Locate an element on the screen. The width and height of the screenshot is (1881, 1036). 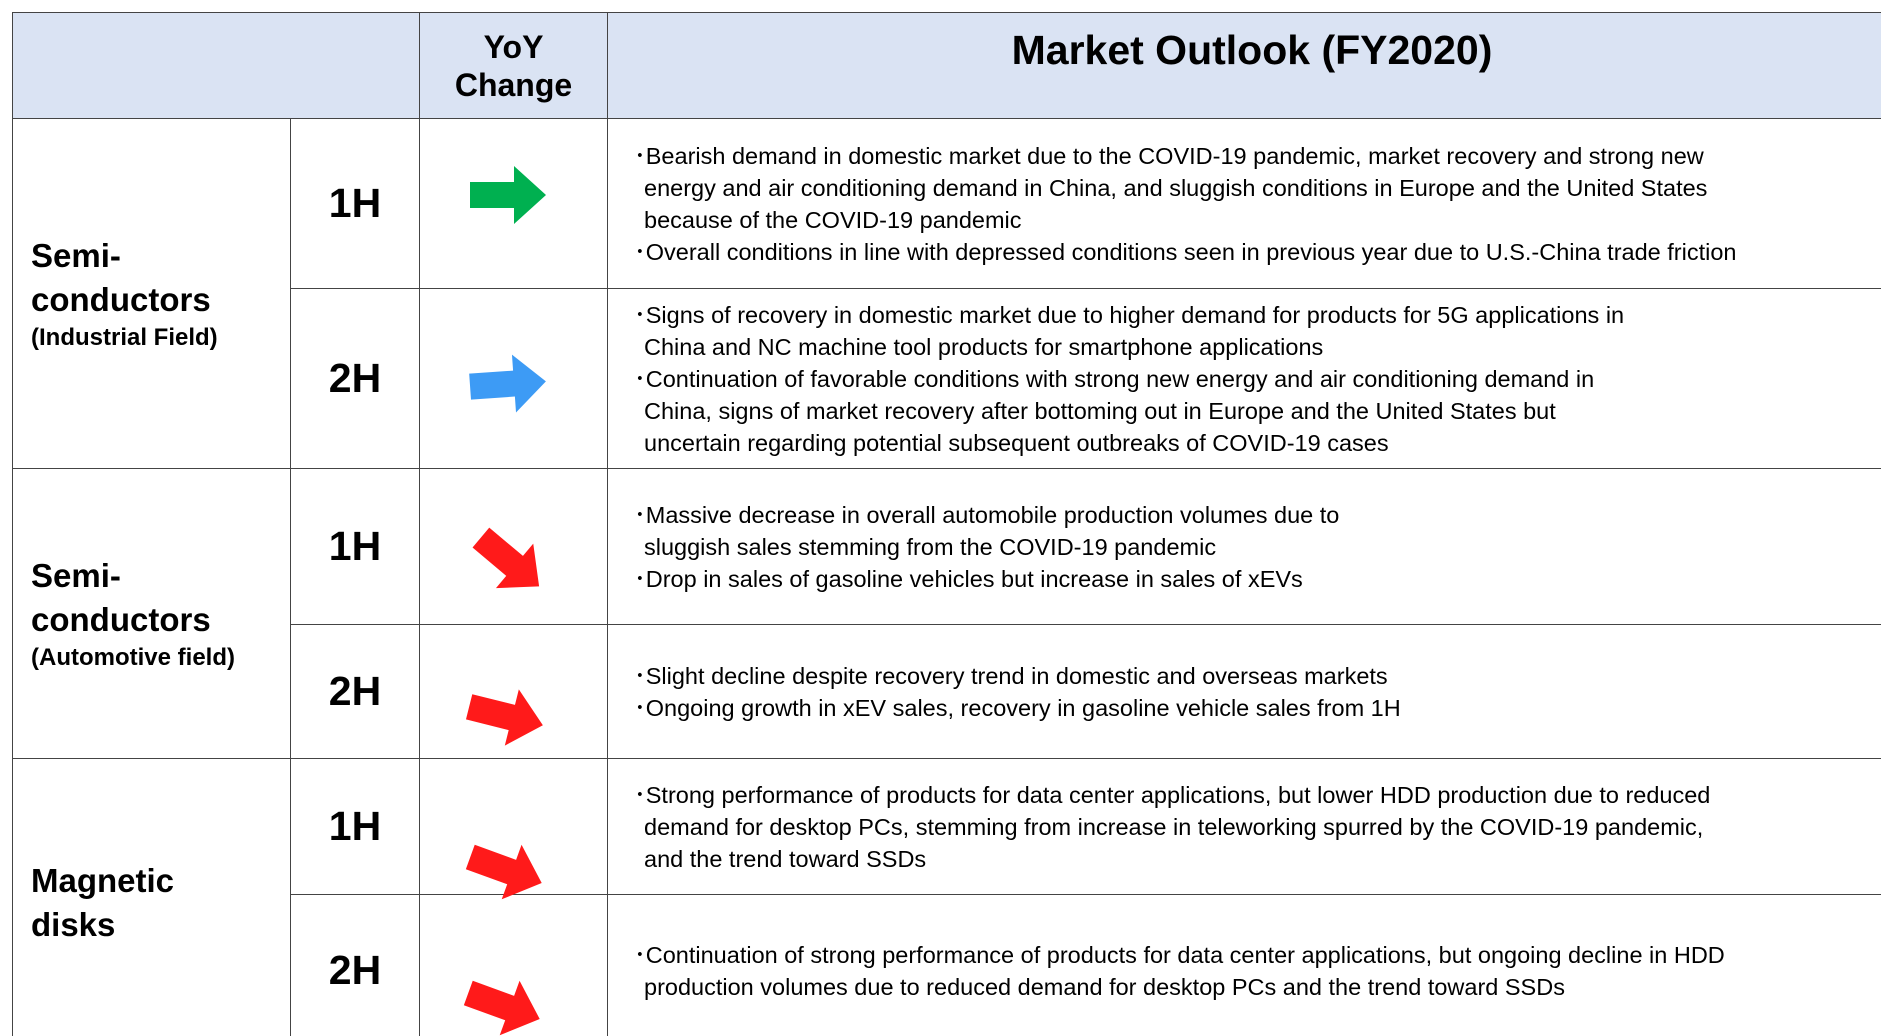
arrow-flat is located at coordinates (508, 195).